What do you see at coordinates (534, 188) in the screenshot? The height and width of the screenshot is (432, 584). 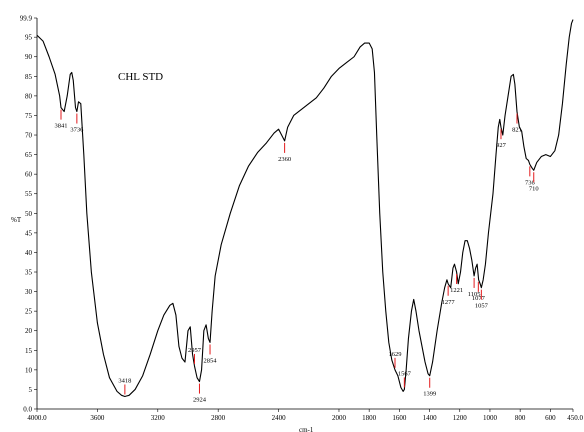 I see `peak-label: 710` at bounding box center [534, 188].